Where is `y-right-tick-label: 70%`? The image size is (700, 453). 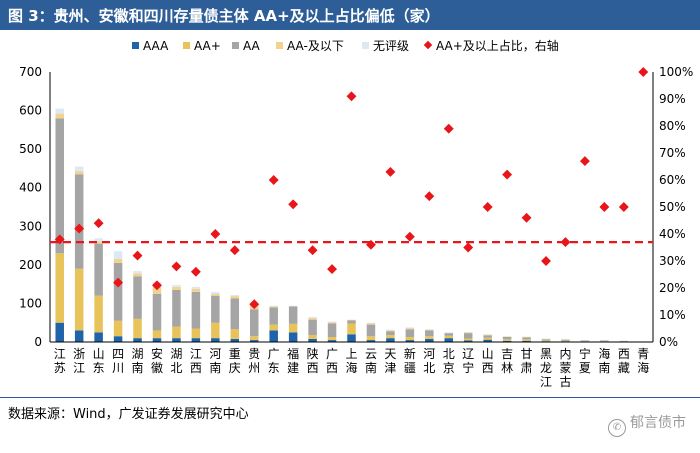
y-right-tick-label: 70% is located at coordinates (672, 153).